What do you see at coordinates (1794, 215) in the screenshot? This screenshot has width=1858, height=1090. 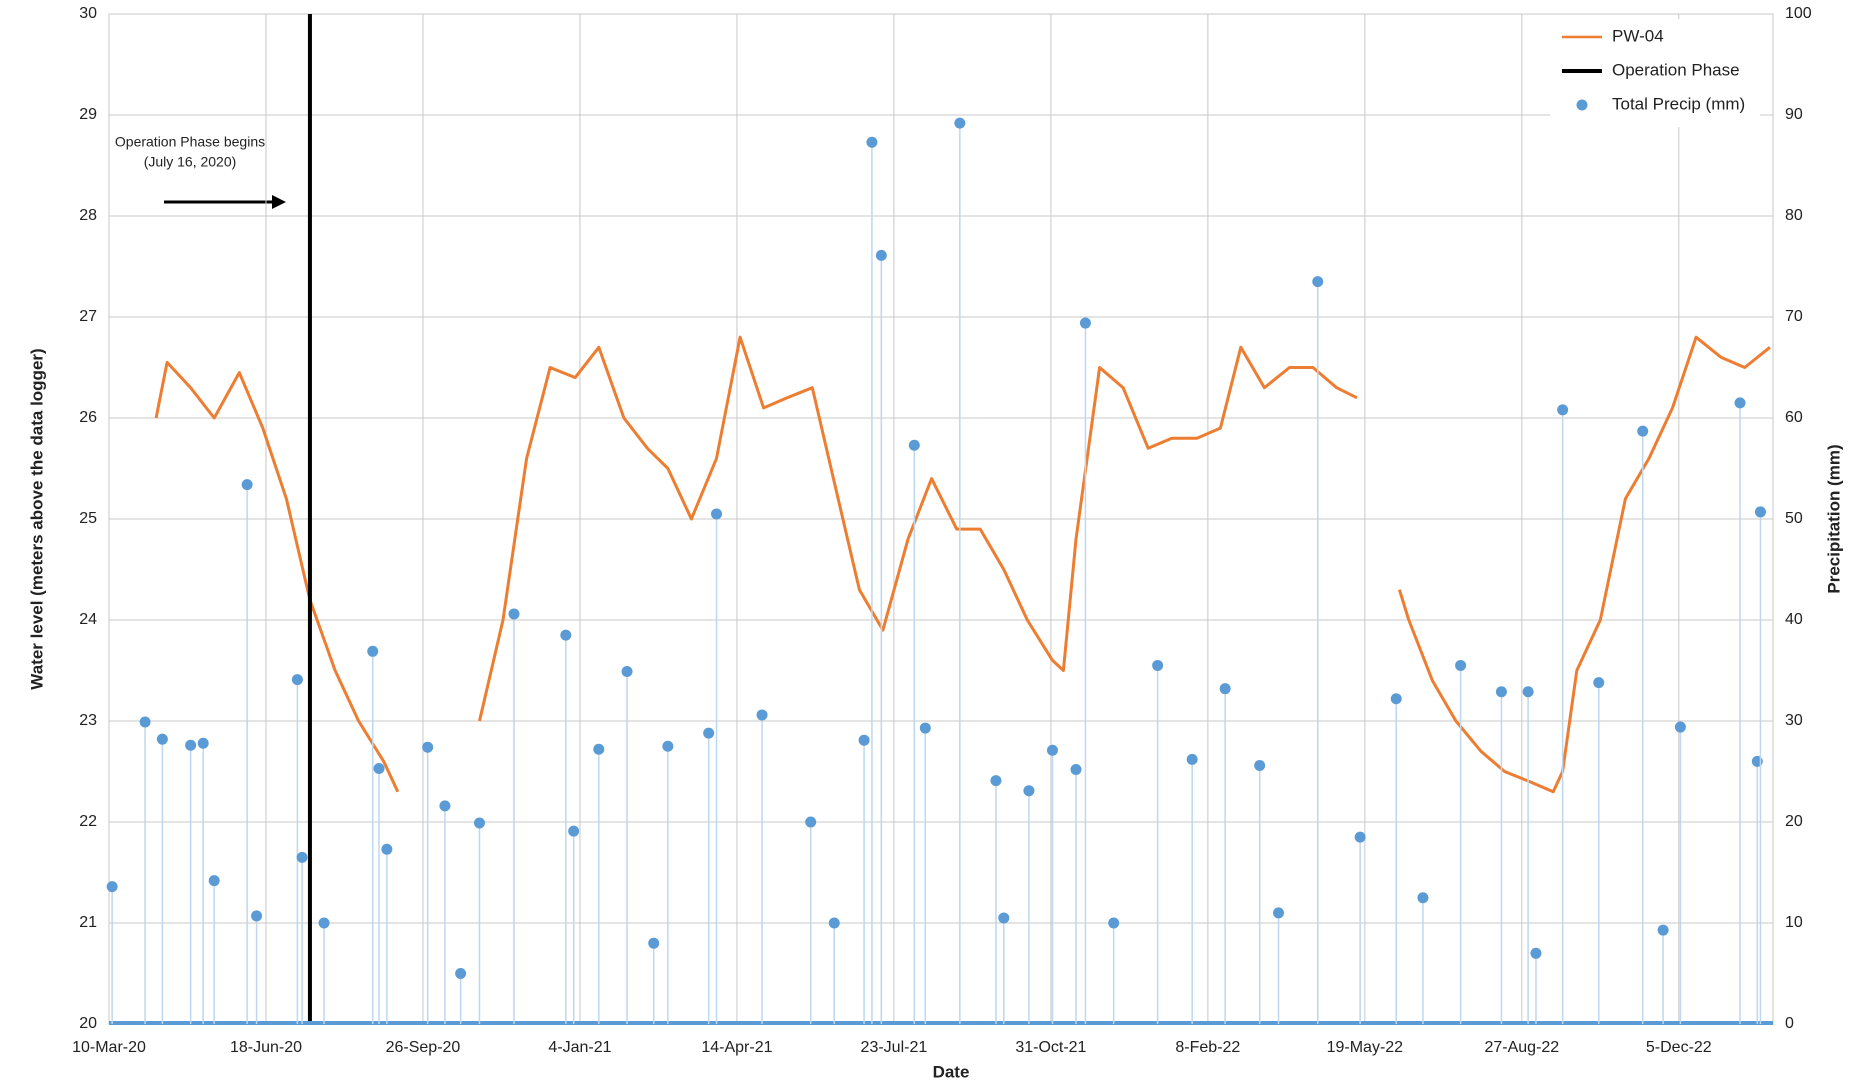 I see `y2-tick-label: 80` at bounding box center [1794, 215].